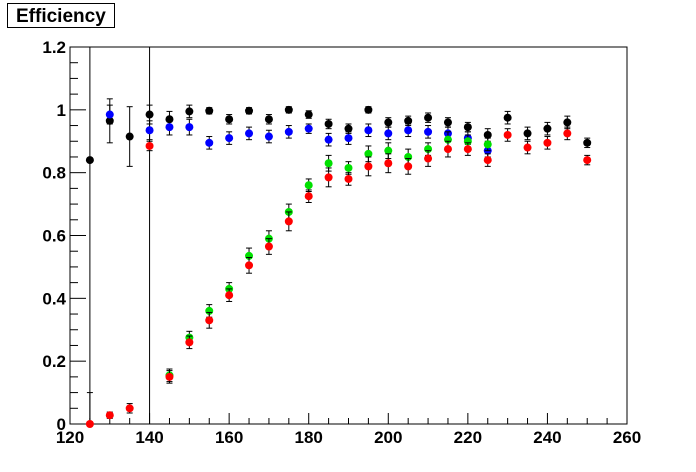  I want to click on y-tick-label: 0.4, so click(54, 298).